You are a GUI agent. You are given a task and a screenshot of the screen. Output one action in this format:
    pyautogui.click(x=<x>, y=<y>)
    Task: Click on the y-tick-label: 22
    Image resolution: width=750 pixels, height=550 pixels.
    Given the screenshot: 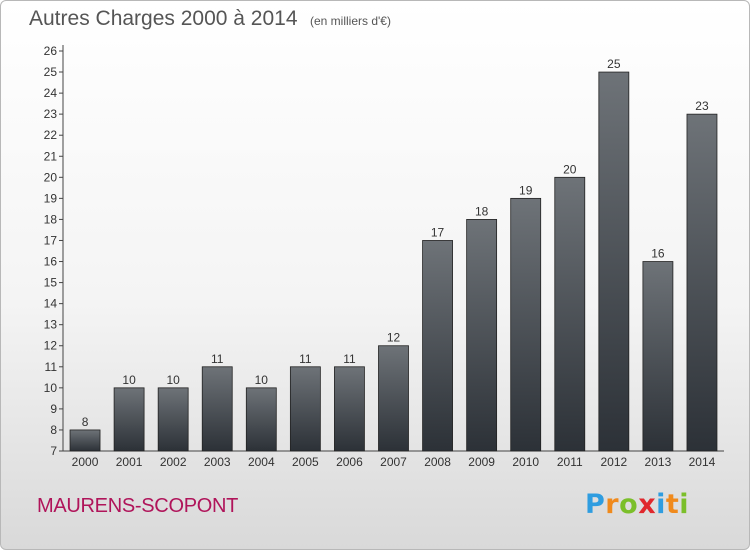 What is the action you would take?
    pyautogui.click(x=51, y=135)
    